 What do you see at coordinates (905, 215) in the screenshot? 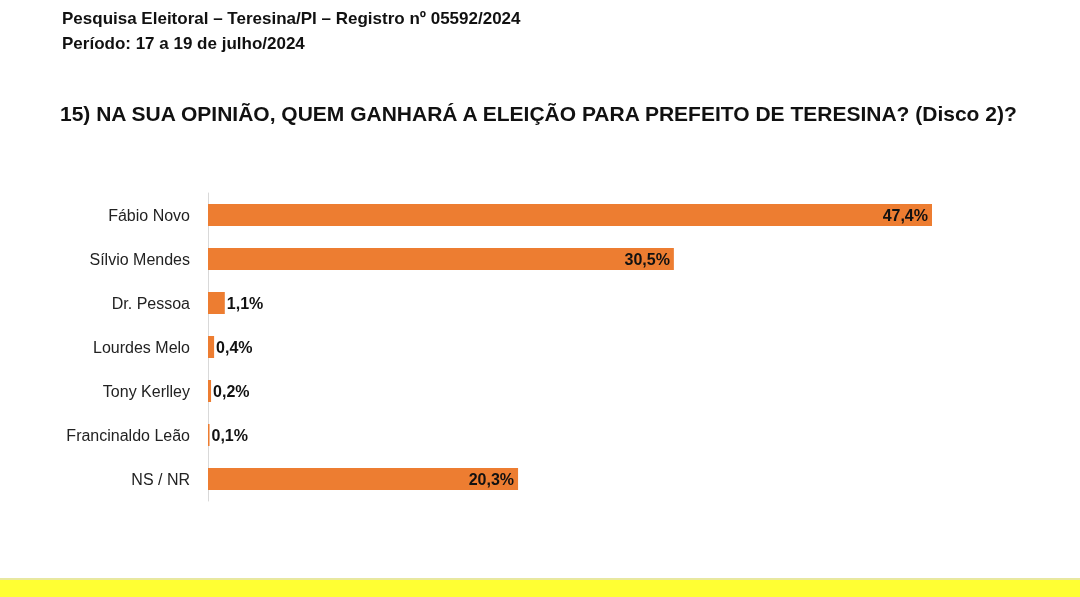
I see `data-label: 47,4%` at bounding box center [905, 215].